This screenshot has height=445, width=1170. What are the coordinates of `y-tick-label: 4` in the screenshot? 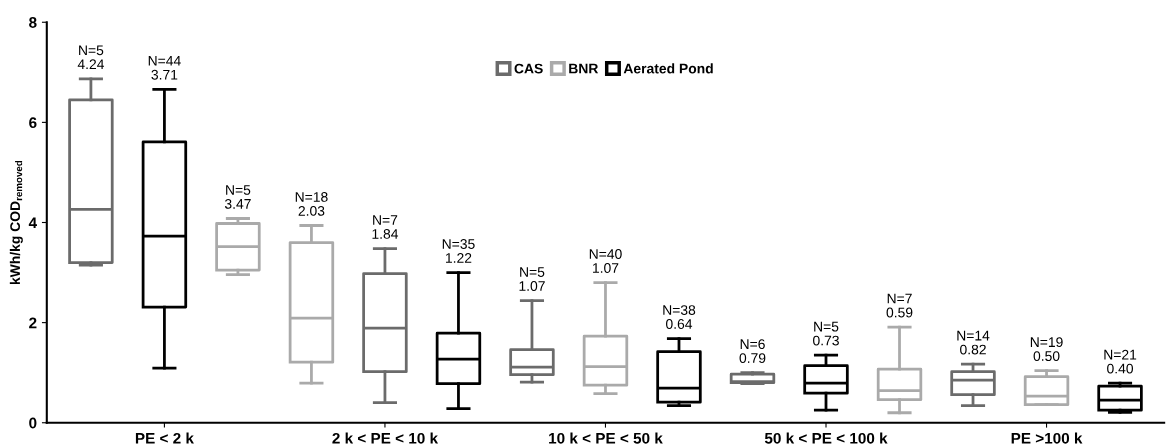 It's located at (32, 223).